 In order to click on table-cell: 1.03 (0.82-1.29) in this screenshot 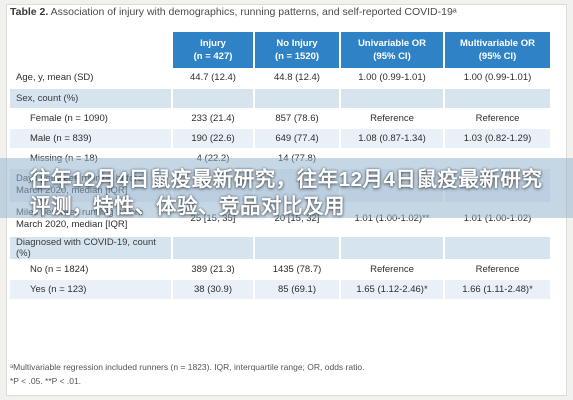, I will do `click(496, 138)`.